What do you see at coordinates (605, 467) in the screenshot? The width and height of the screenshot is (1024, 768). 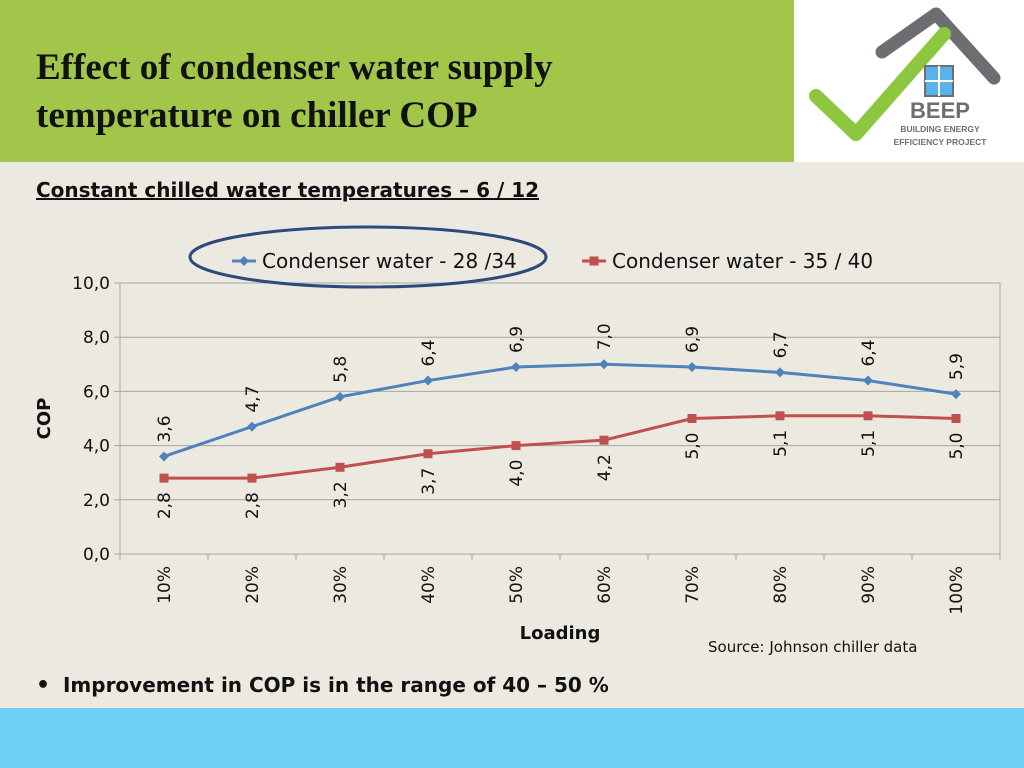 I see `data-label: 4,2` at bounding box center [605, 467].